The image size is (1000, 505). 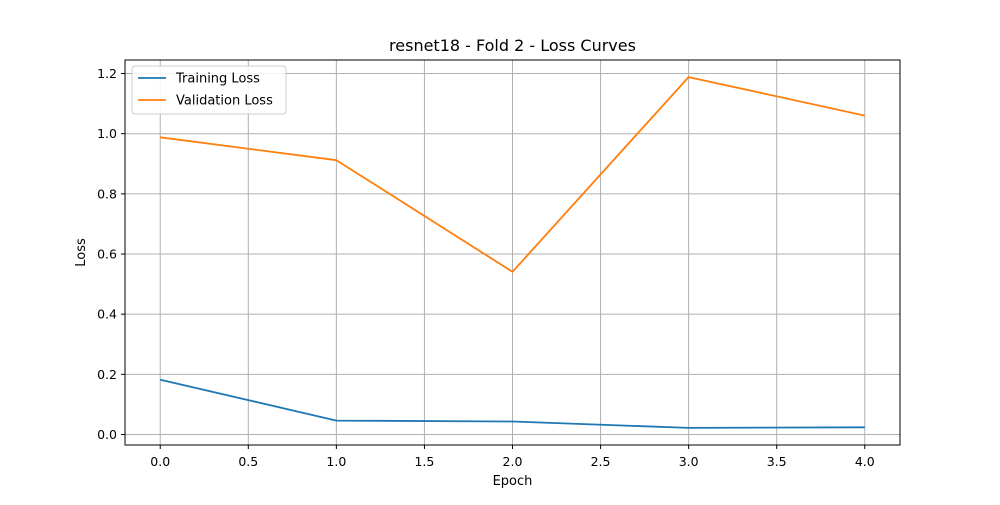 What do you see at coordinates (107, 314) in the screenshot?
I see `y-tick-label: 0.4` at bounding box center [107, 314].